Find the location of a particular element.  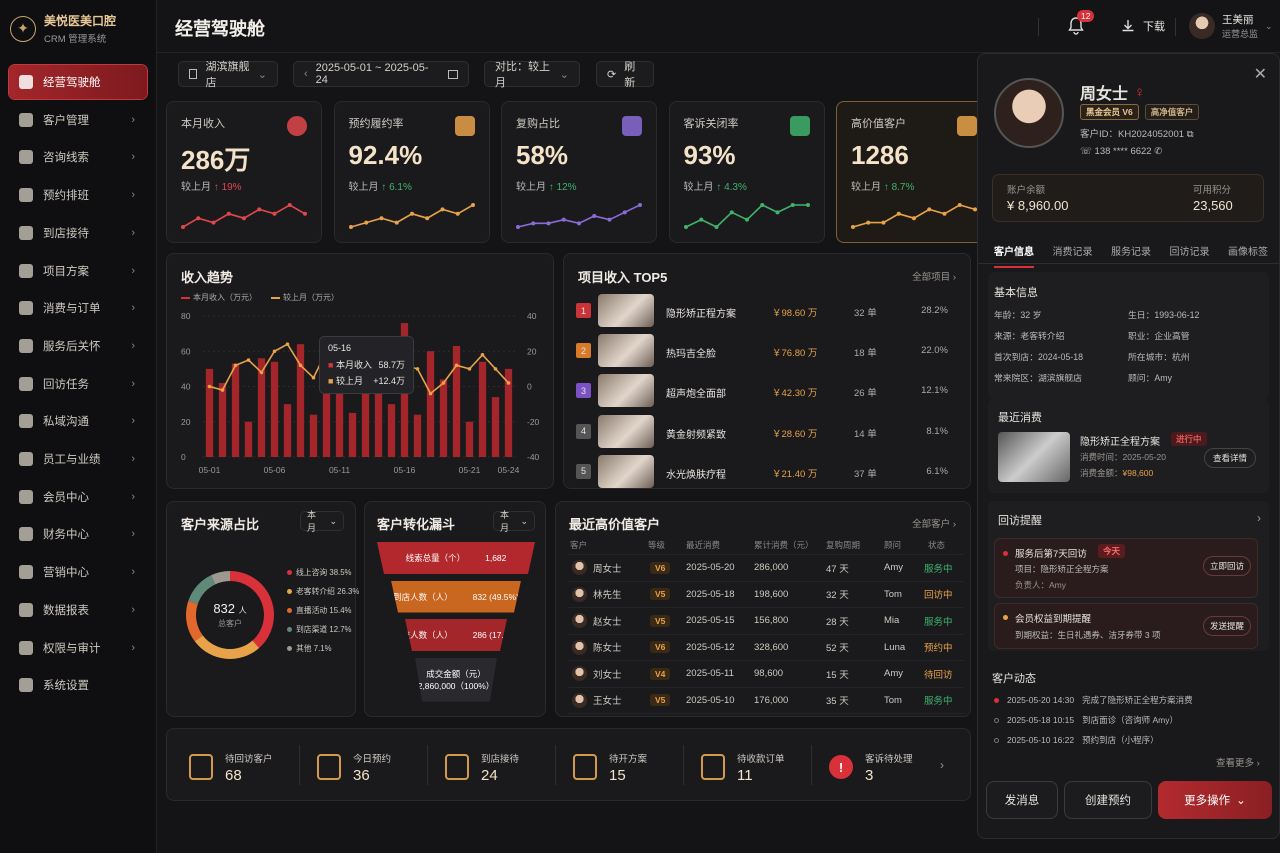

sidebar-item-1: 客户管理 › is located at coordinates (78, 120).